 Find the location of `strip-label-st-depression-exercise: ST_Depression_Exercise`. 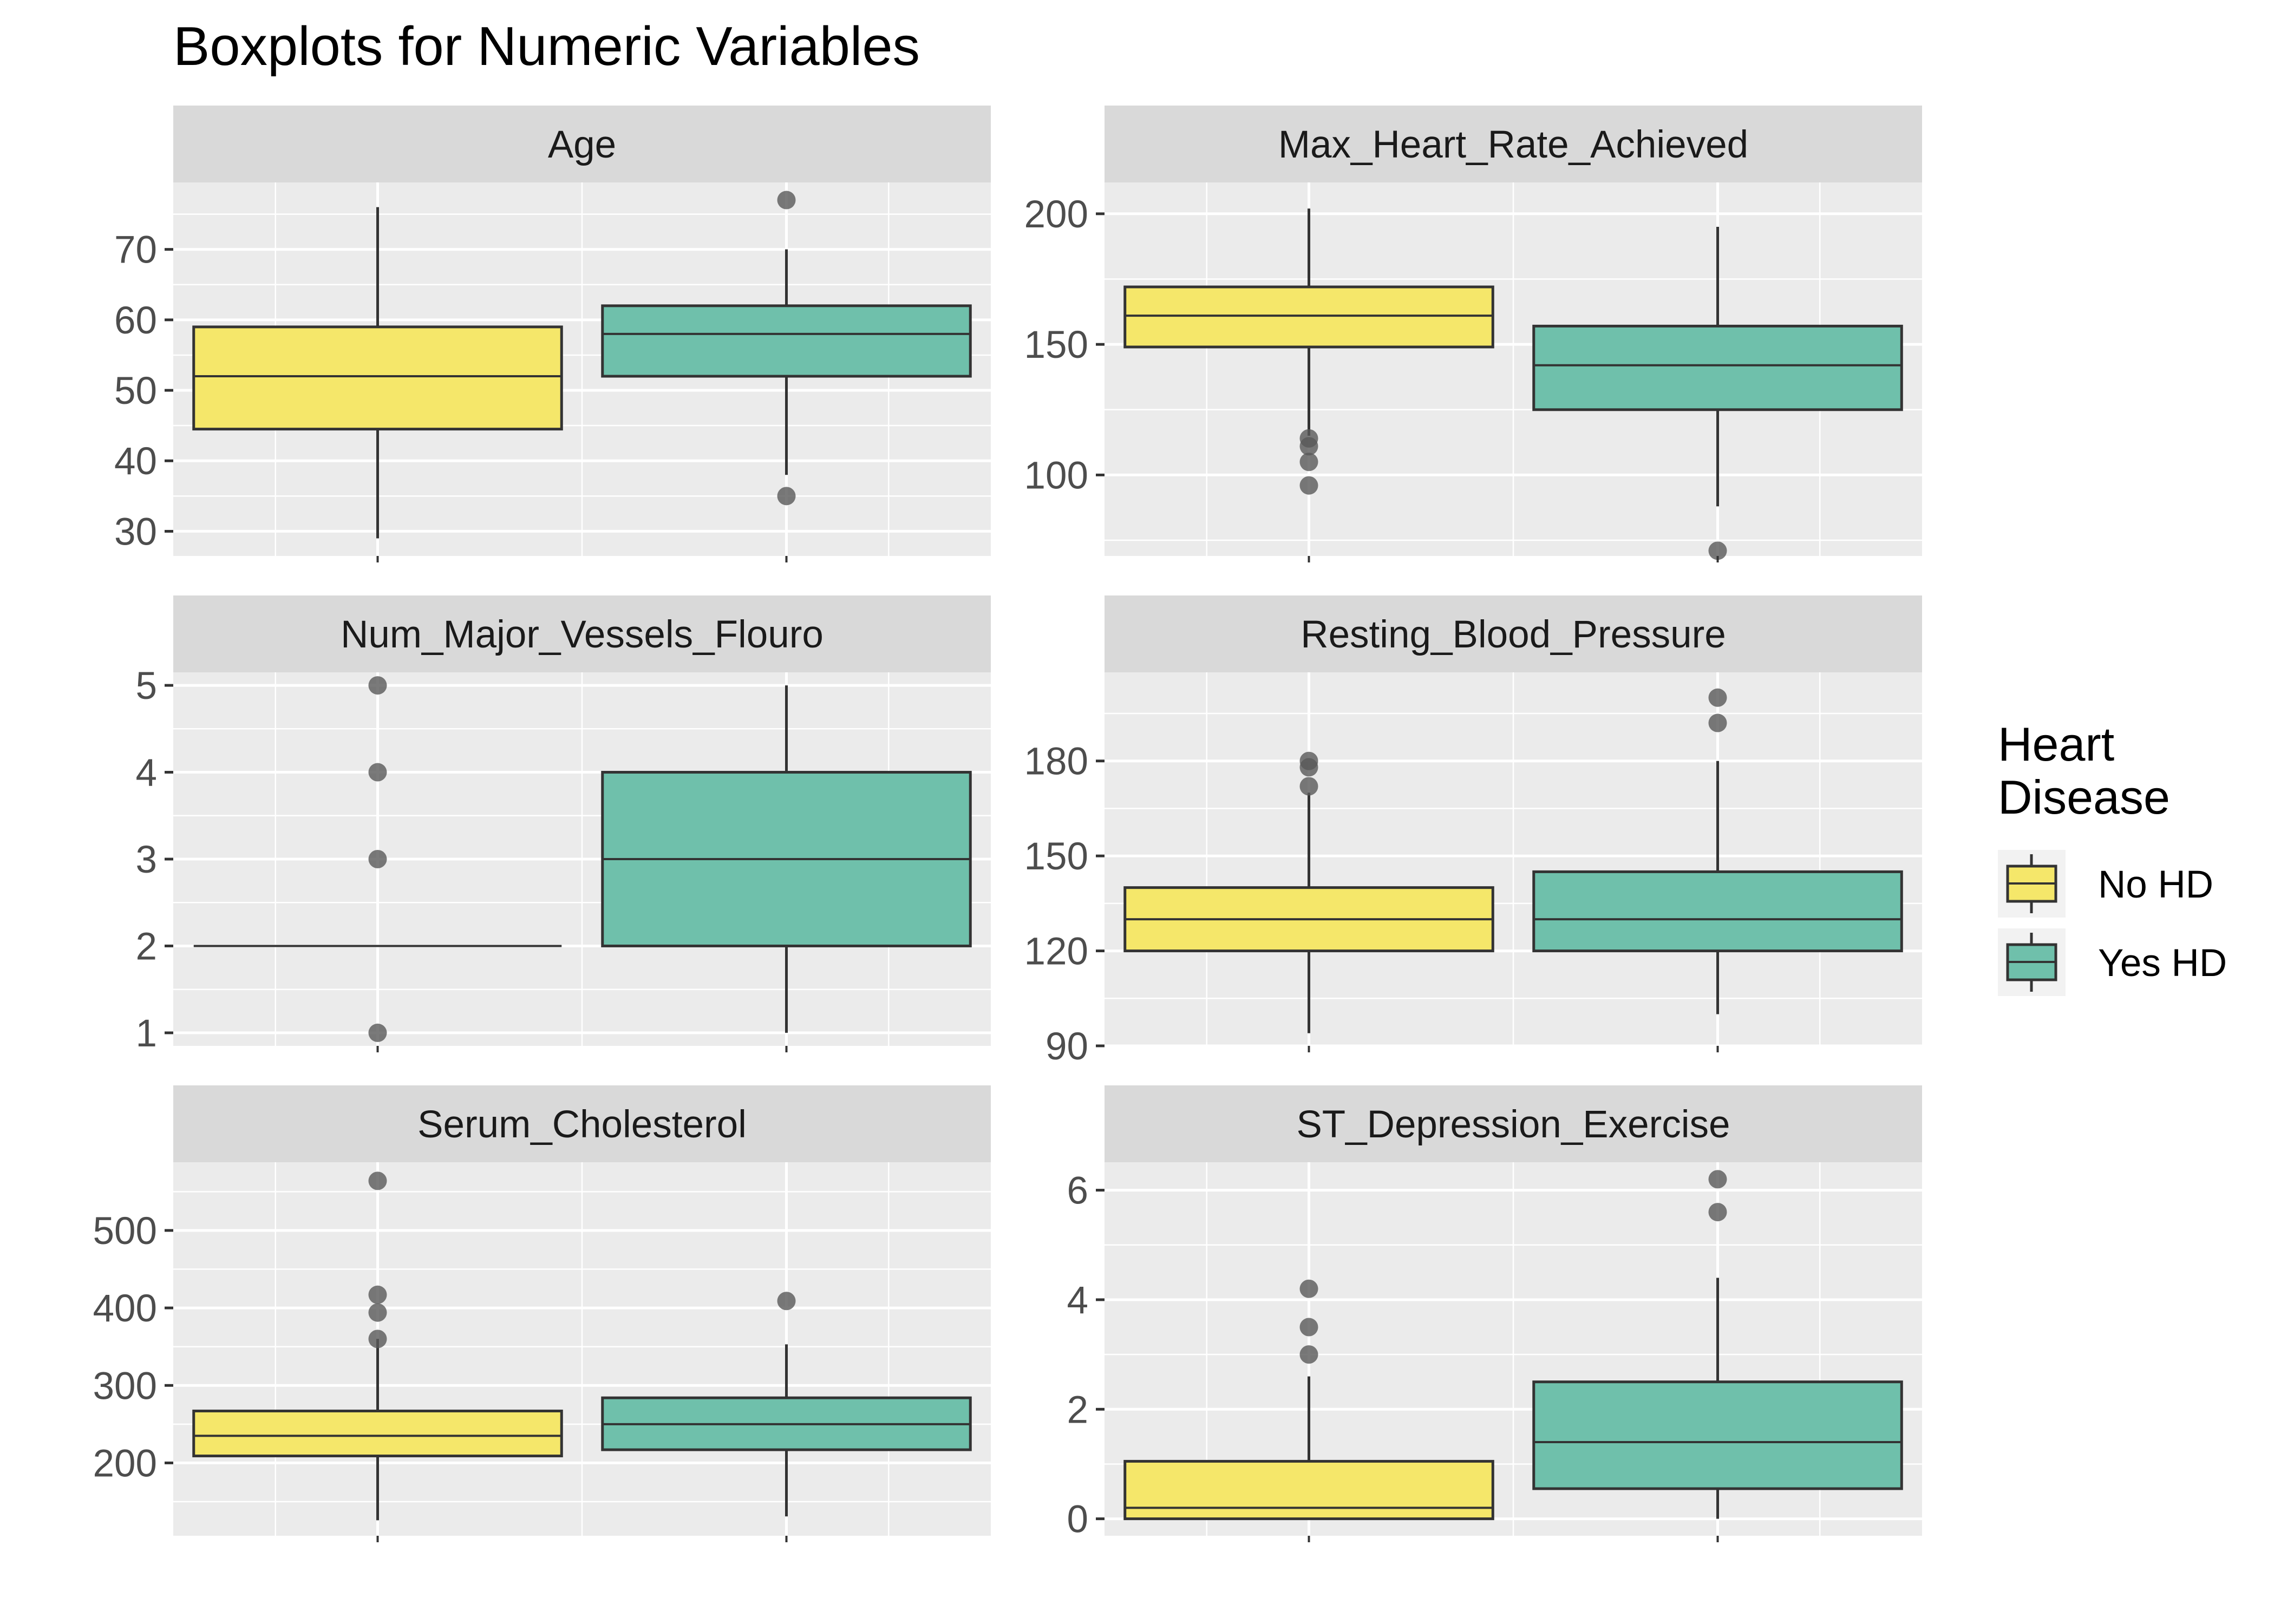

strip-label-st-depression-exercise: ST_Depression_Exercise is located at coordinates (1513, 1124).